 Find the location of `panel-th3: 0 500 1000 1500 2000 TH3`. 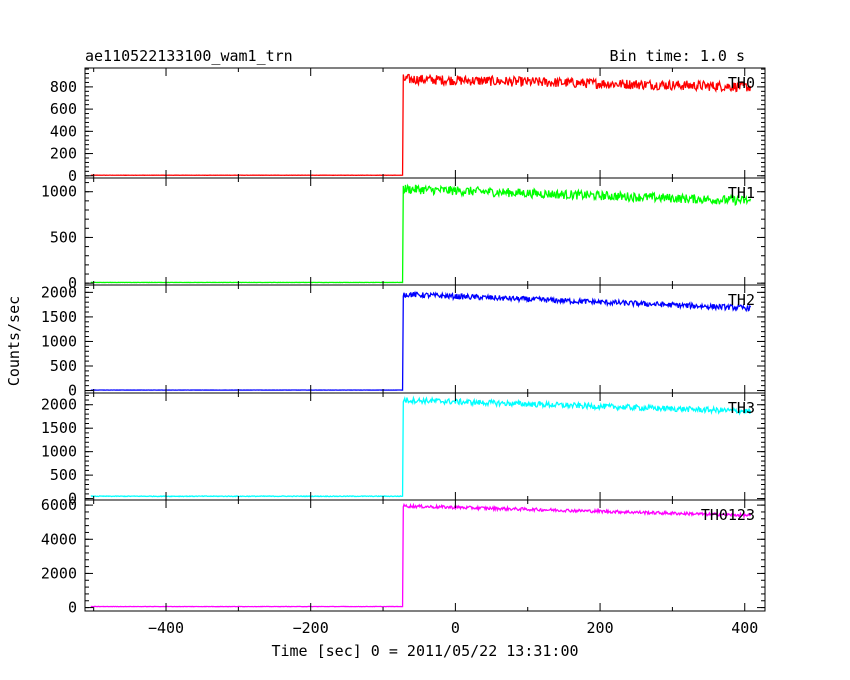

panel-th3: 0 500 1000 1500 2000 TH3 is located at coordinates (403, 450).